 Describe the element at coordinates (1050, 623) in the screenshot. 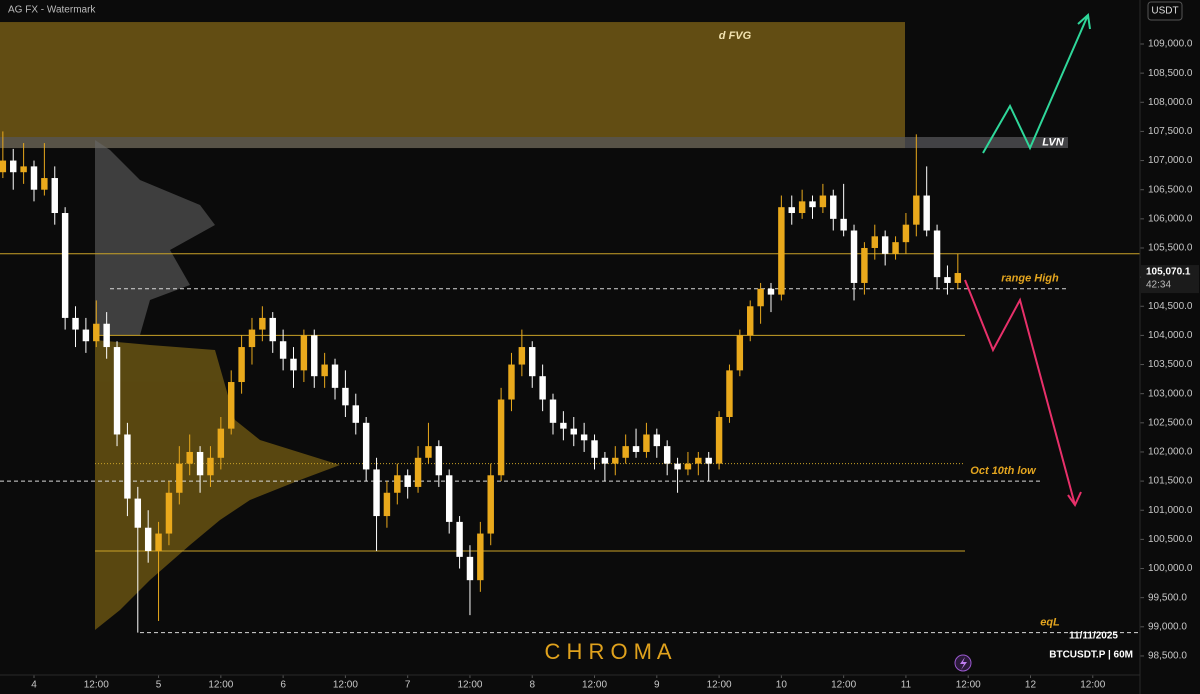

I see `level-label: eqL` at that location.